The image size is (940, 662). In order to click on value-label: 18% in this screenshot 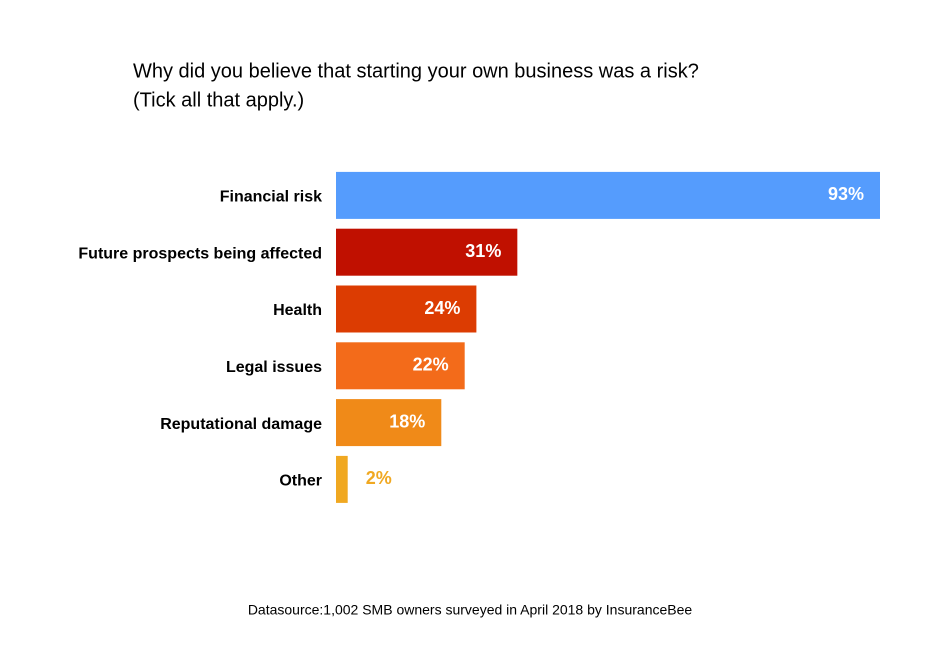, I will do `click(407, 421)`.